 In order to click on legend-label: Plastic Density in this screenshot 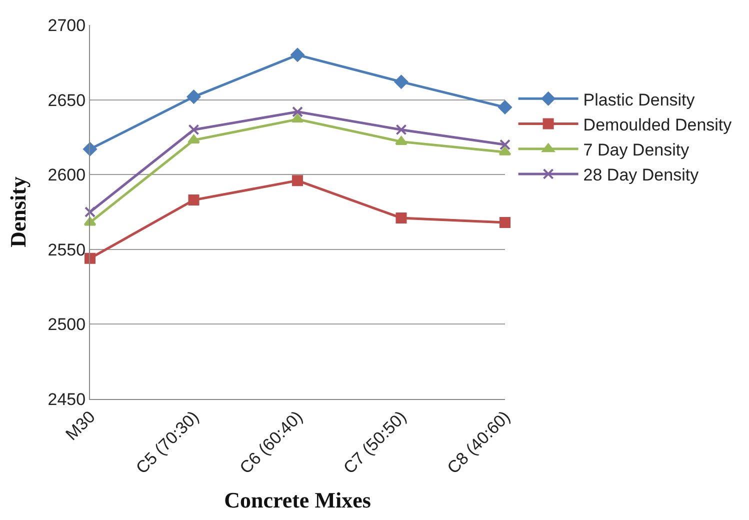, I will do `click(639, 100)`.